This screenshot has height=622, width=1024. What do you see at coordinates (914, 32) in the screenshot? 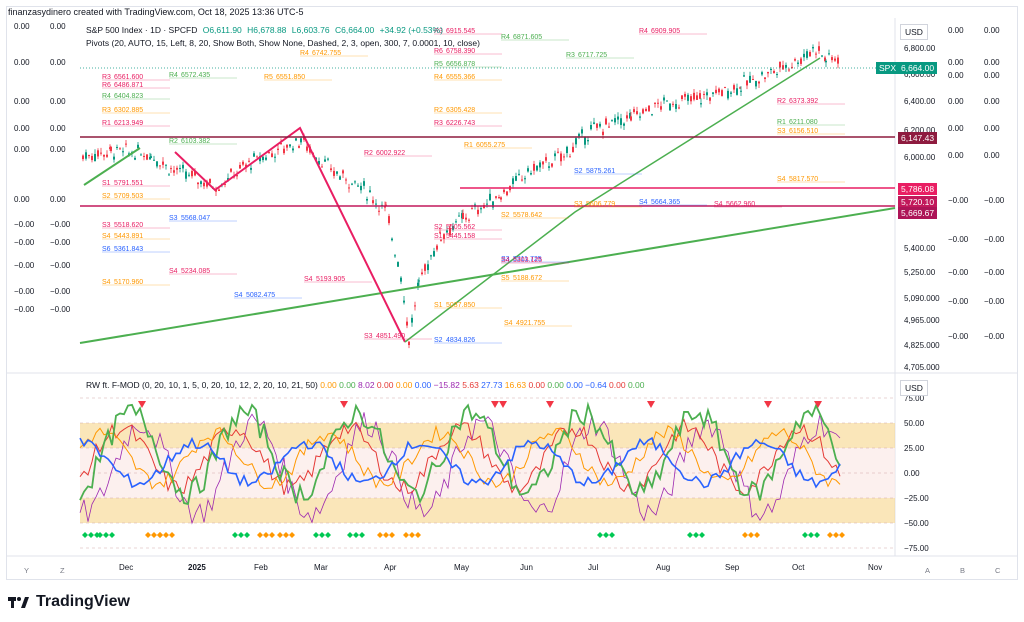
I see `price-currency-label: USD` at bounding box center [914, 32].